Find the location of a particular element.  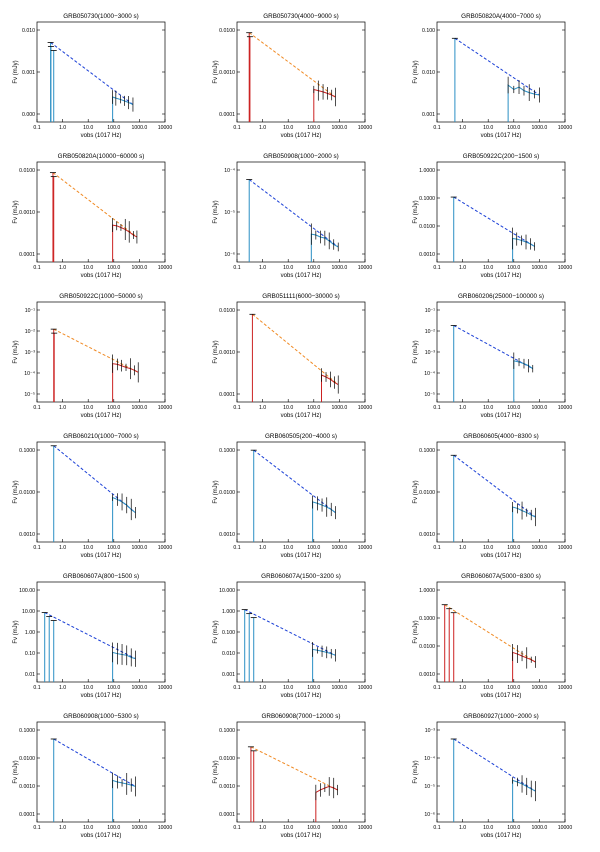

panel-title: GRB060927(1000−2000 s) is located at coordinates (500, 716).